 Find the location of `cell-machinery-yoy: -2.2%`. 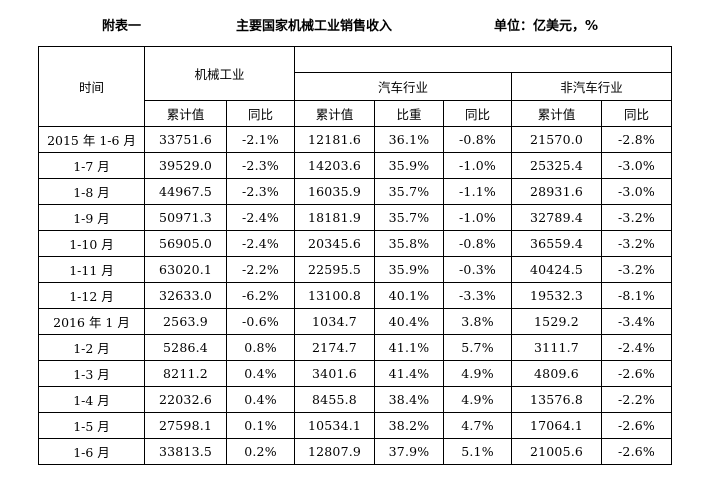

cell-machinery-yoy: -2.2% is located at coordinates (260, 269).